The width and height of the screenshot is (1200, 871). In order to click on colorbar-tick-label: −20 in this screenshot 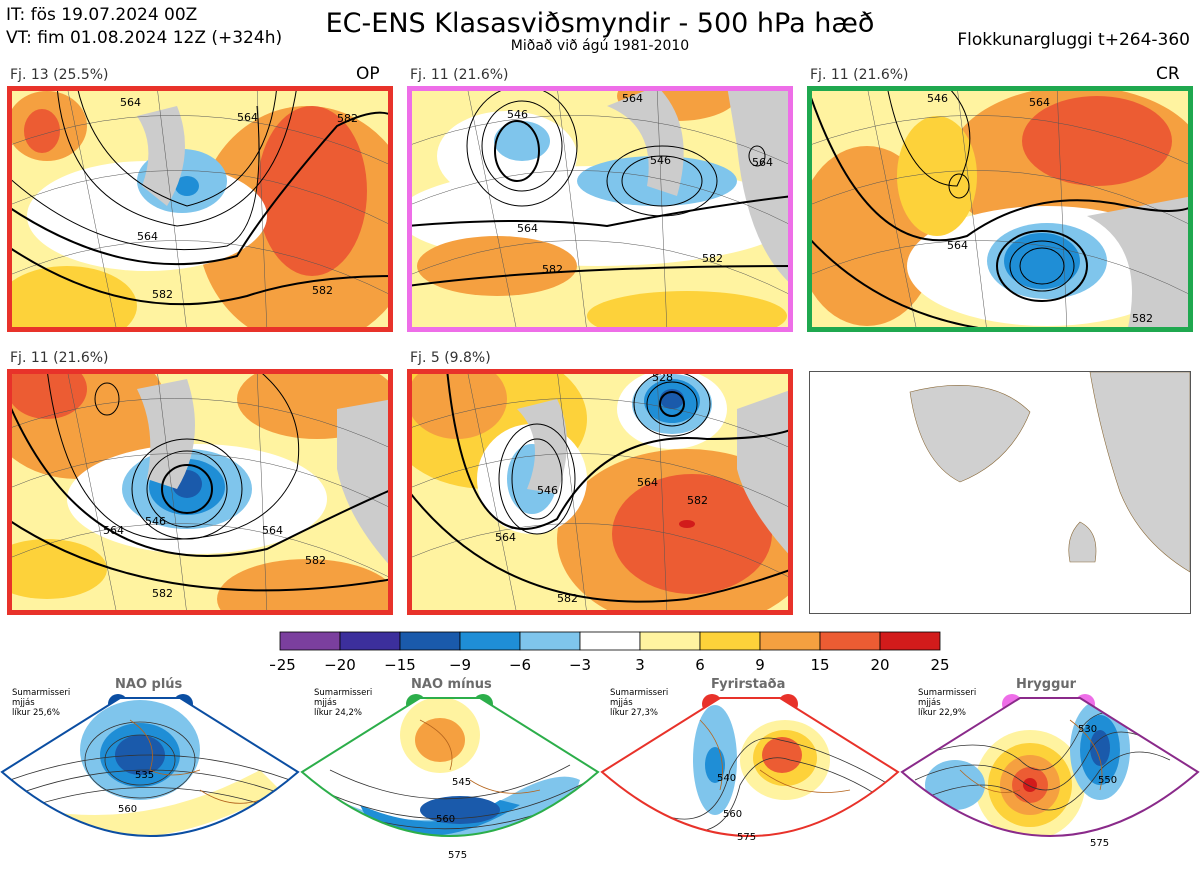, I will do `click(340, 665)`.